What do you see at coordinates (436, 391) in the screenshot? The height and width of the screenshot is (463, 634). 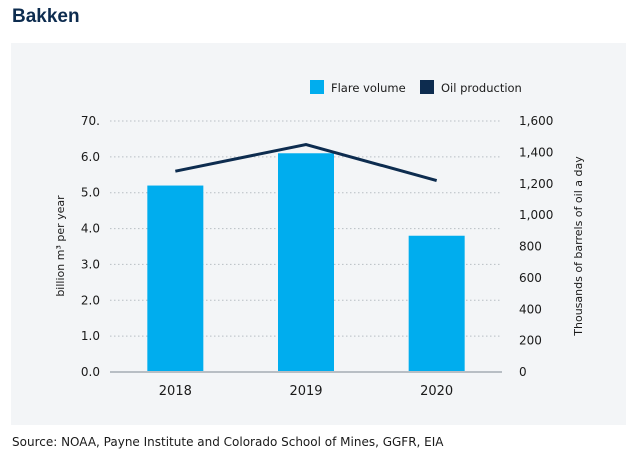 I see `x-tick-label: 2020` at bounding box center [436, 391].